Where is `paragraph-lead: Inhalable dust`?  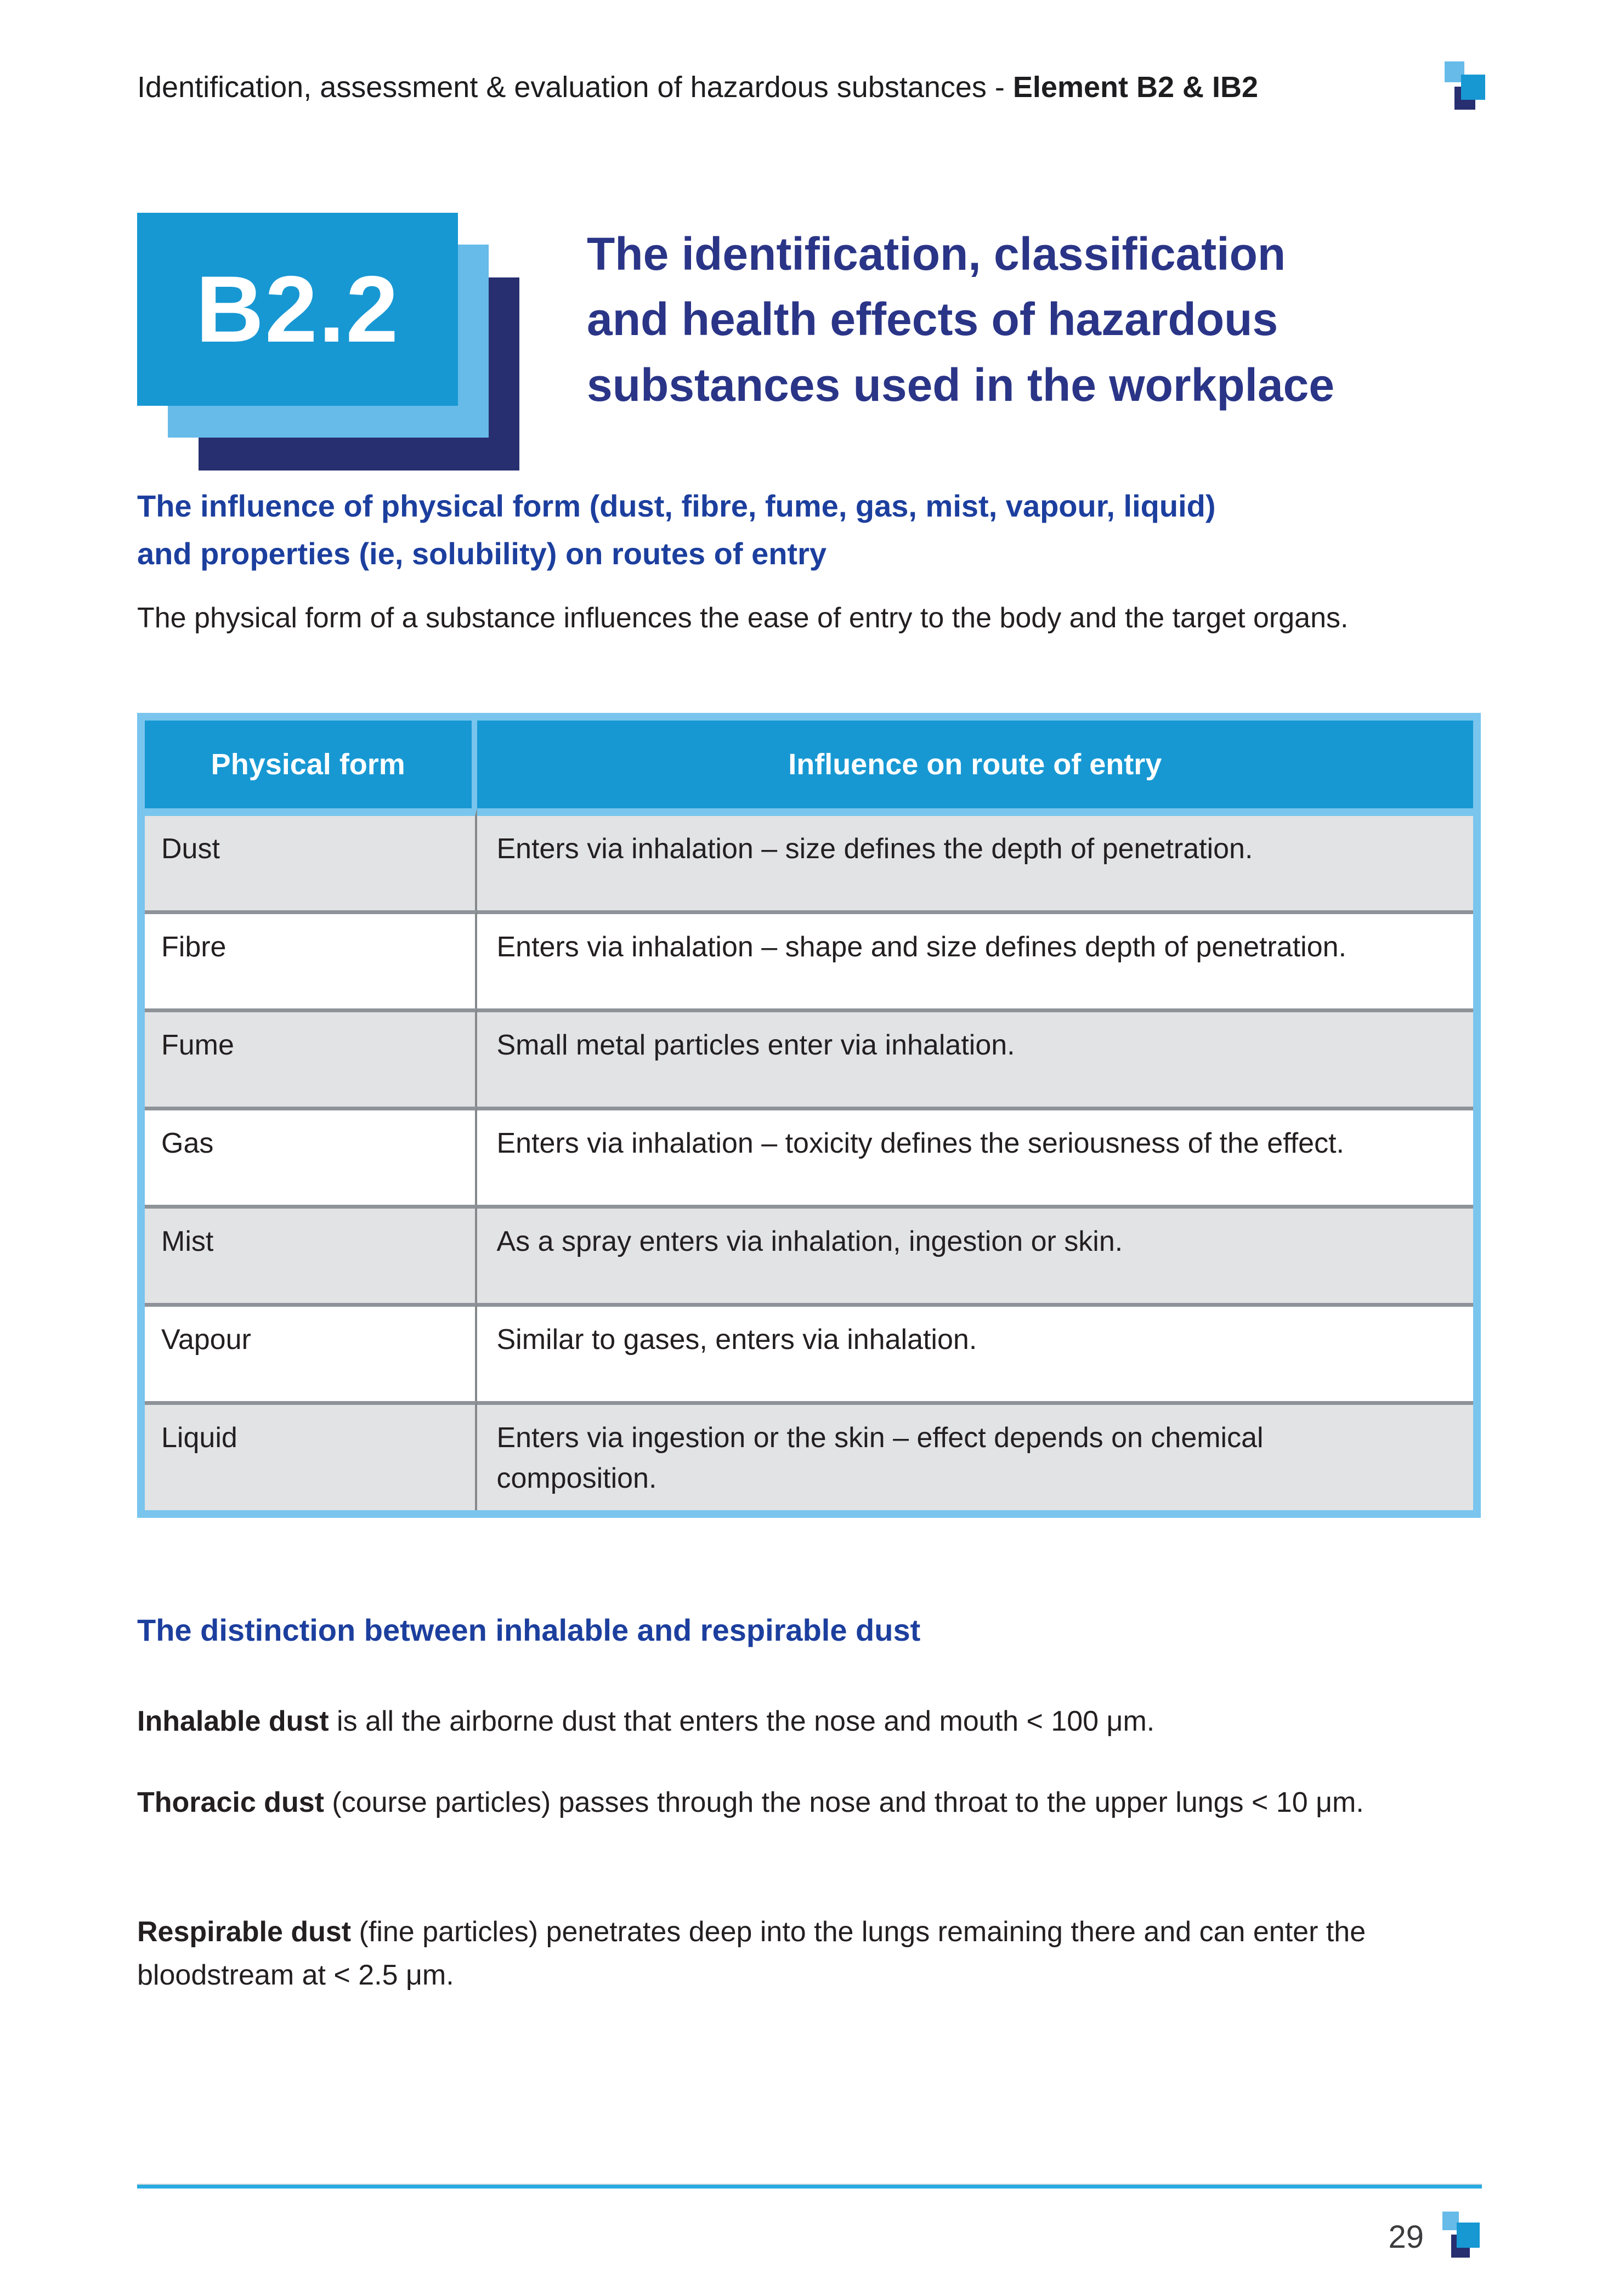
paragraph-lead: Inhalable dust is located at coordinates (233, 1721).